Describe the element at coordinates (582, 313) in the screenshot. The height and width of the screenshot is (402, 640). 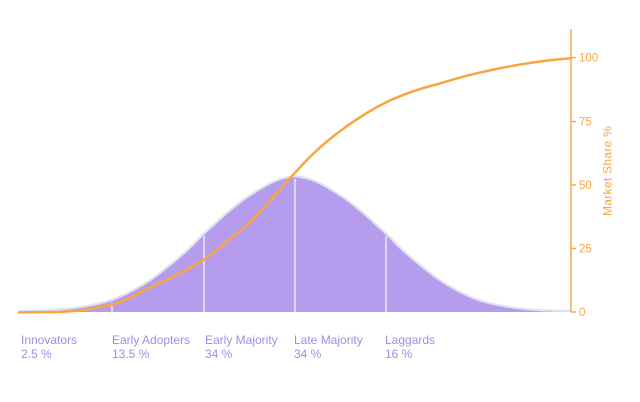
I see `svg-text: 0` at that location.